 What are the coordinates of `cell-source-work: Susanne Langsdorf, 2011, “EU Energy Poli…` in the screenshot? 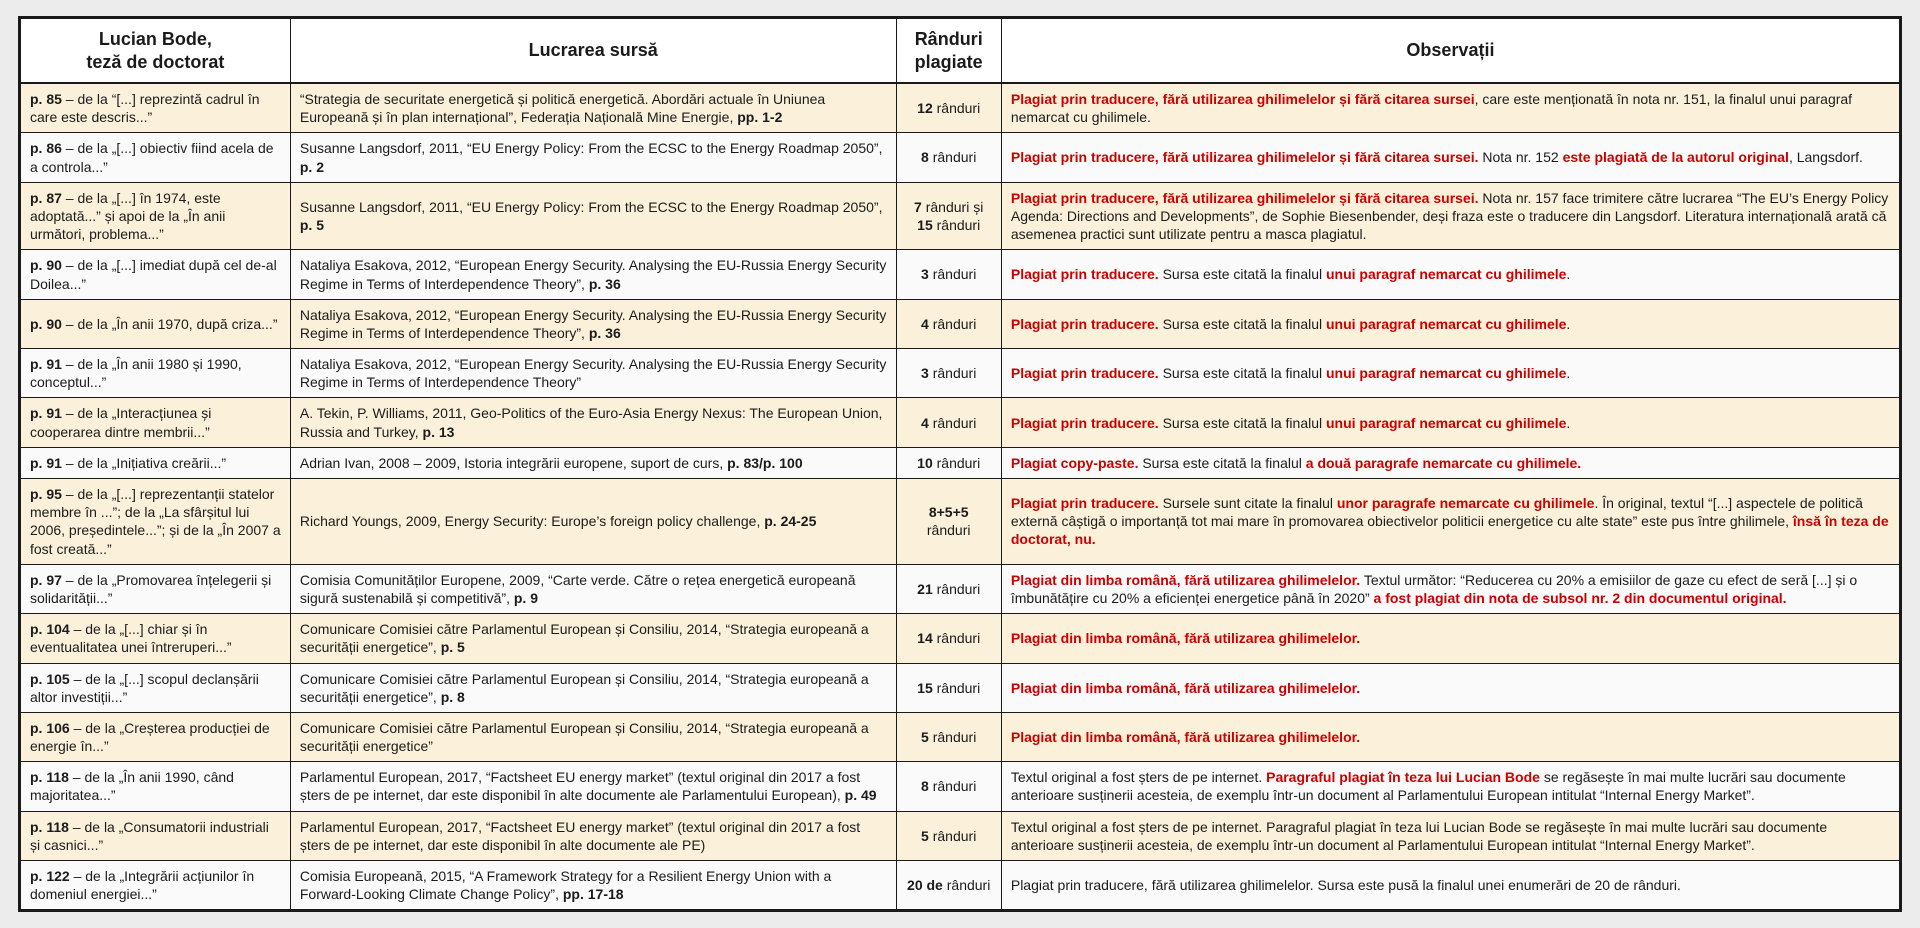 It's located at (593, 157).